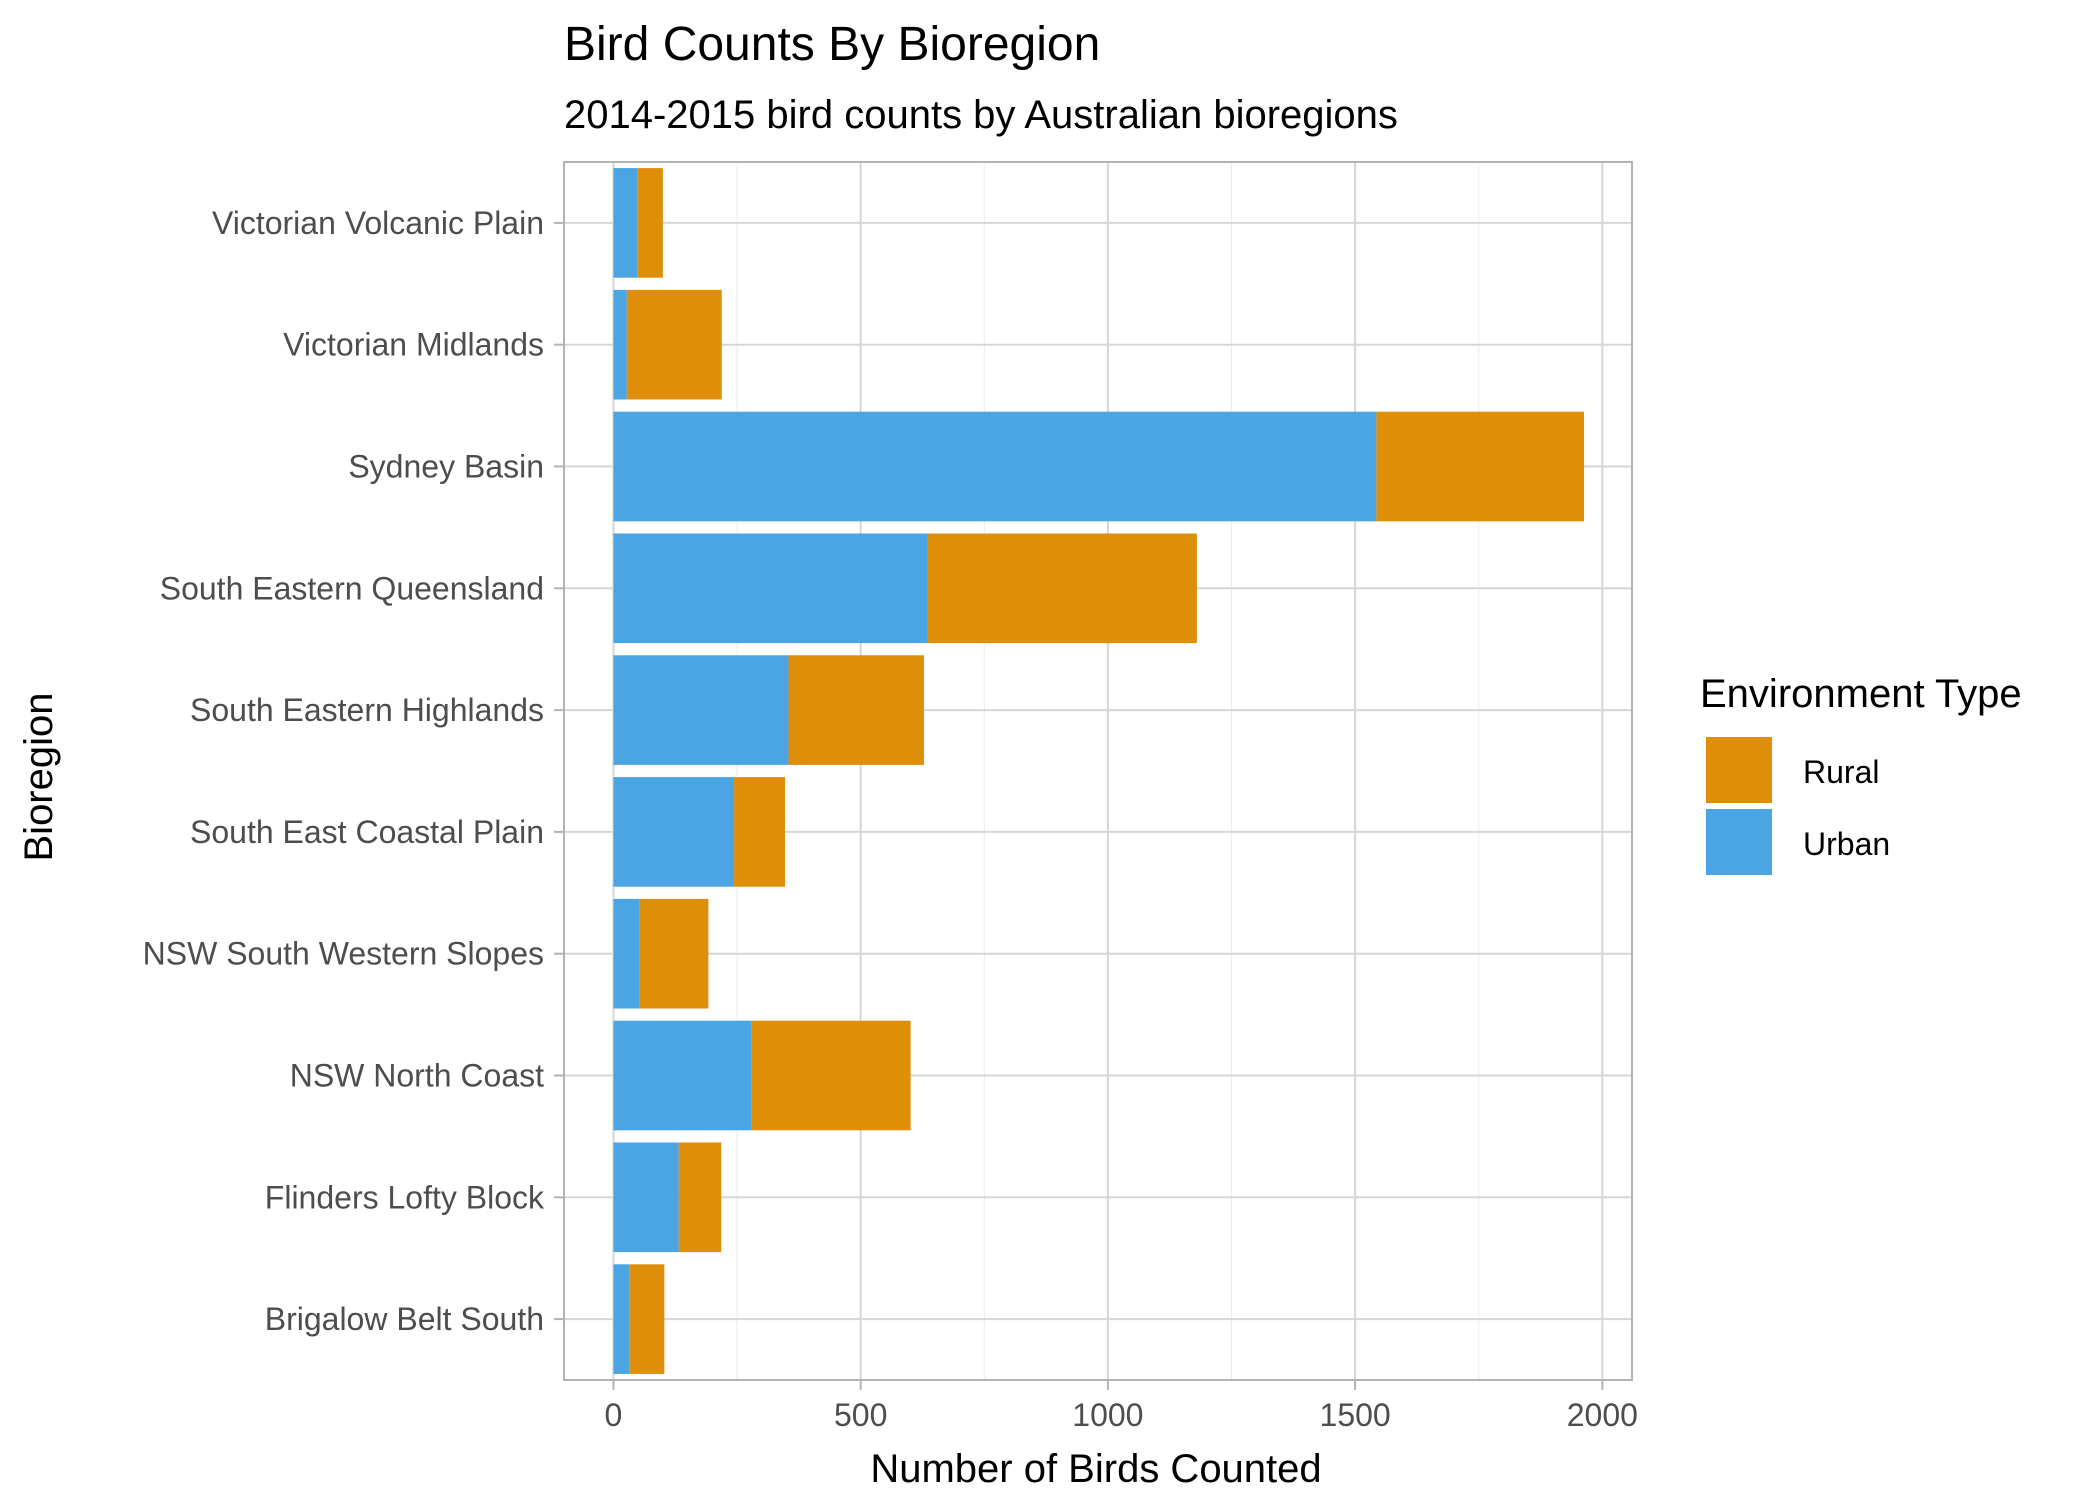 Image resolution: width=2099 pixels, height=1499 pixels. I want to click on y-tick-label: South Eastern Highlands, so click(367, 710).